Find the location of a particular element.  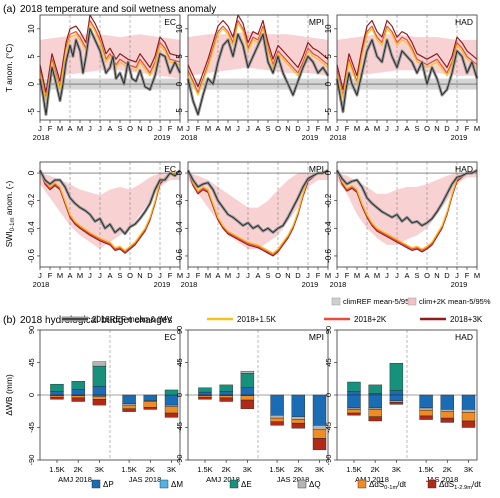

model-label: MPI is located at coordinates (316, 169).